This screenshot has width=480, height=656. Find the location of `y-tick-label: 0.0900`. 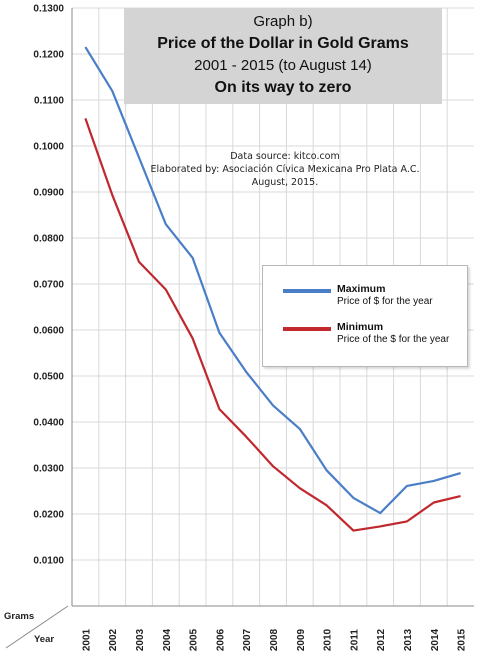

y-tick-label: 0.0900 is located at coordinates (48, 193).